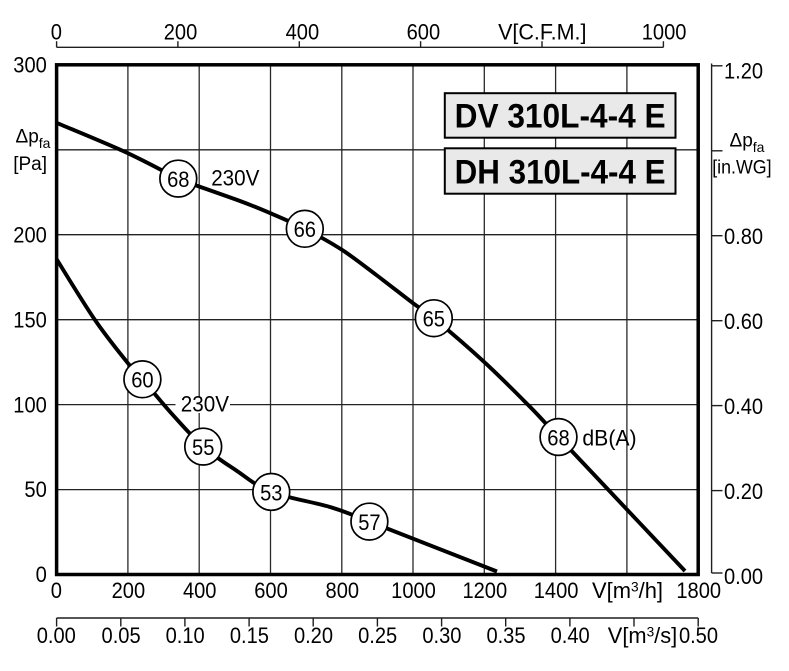 The width and height of the screenshot is (789, 671). I want to click on svg-text: 55, so click(203, 447).